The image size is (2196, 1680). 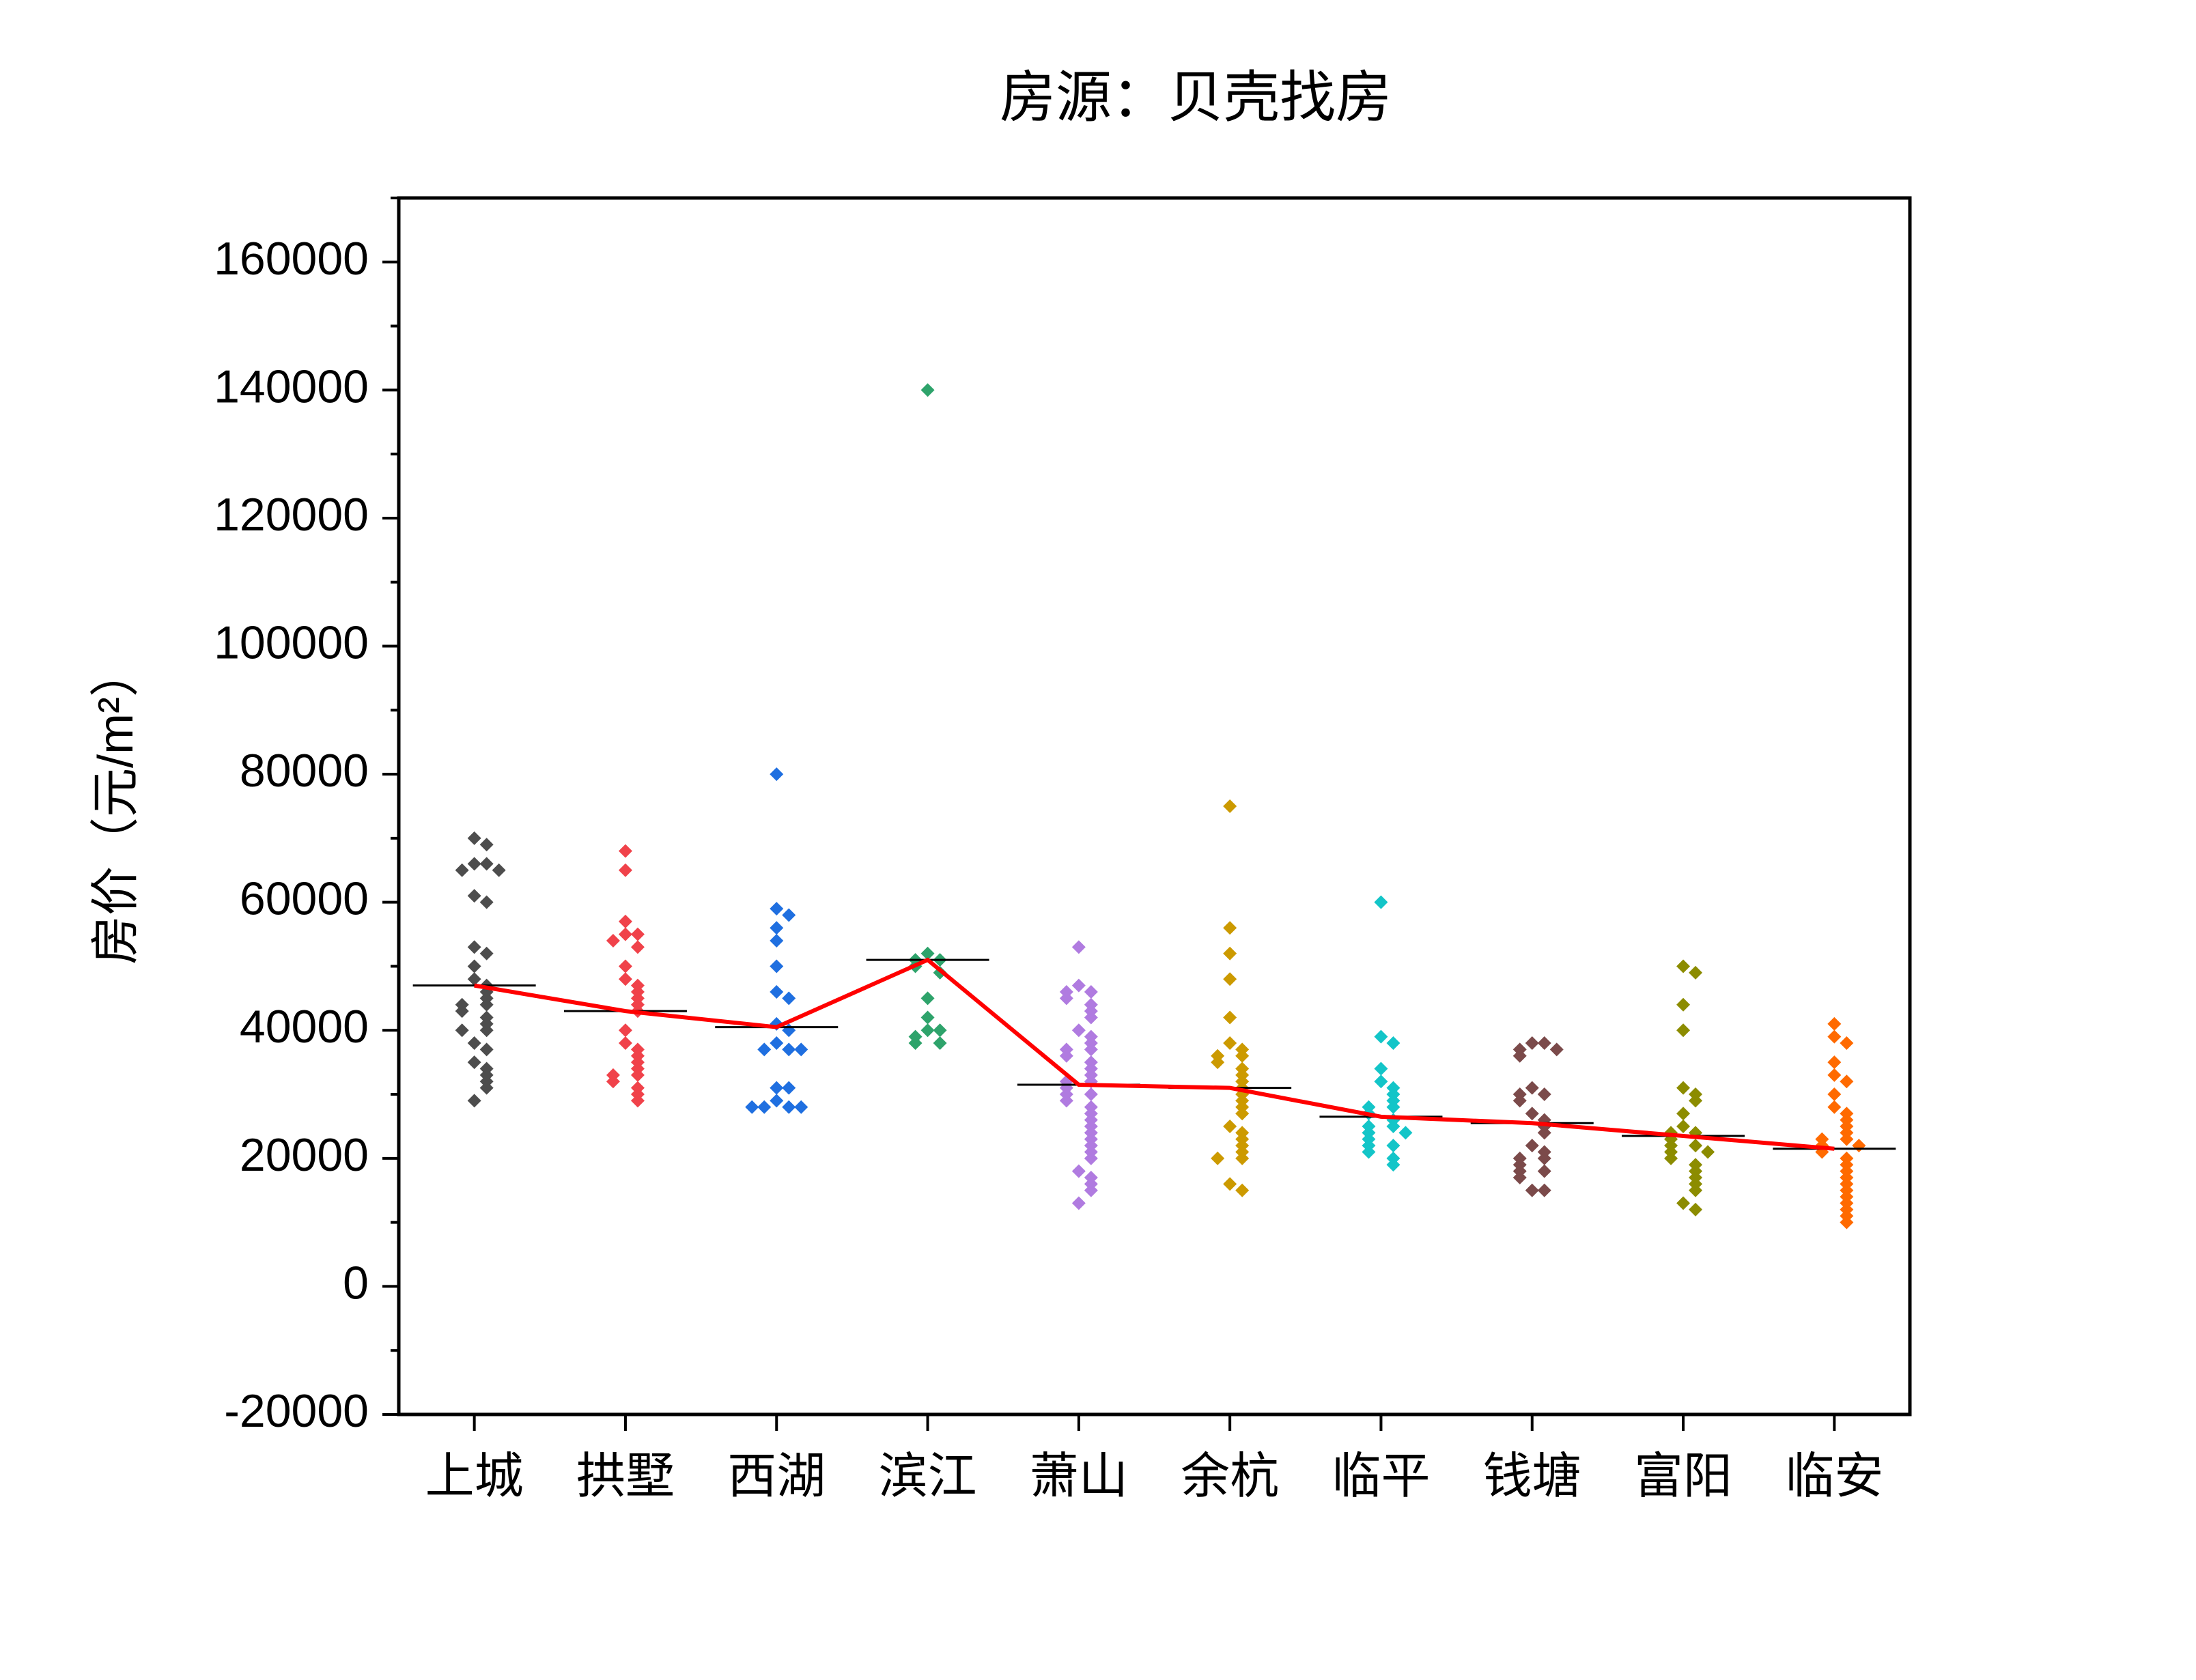 What do you see at coordinates (475, 1476) in the screenshot?
I see `x-tick-label: 上城` at bounding box center [475, 1476].